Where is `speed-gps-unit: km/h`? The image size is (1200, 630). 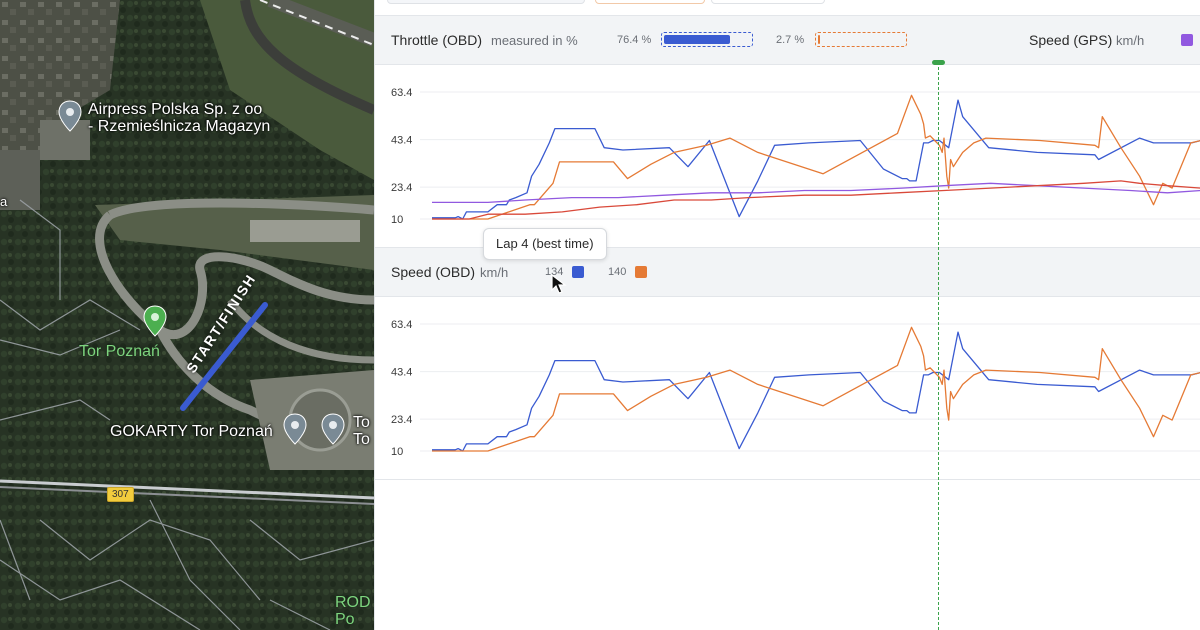
speed-gps-unit: km/h is located at coordinates (1130, 40).